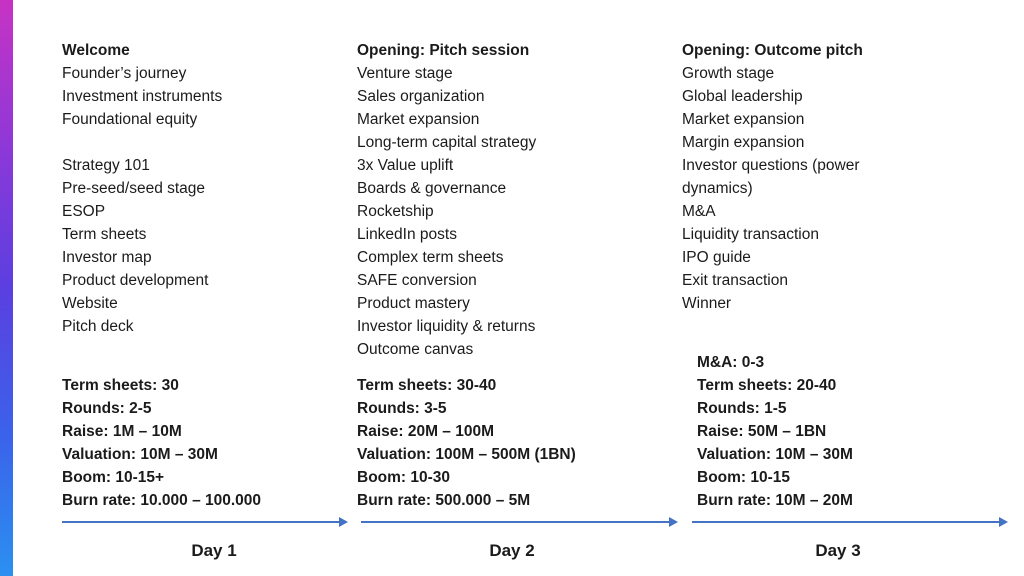 Image resolution: width=1024 pixels, height=576 pixels. I want to click on topic-line: Sales organization, so click(421, 96).